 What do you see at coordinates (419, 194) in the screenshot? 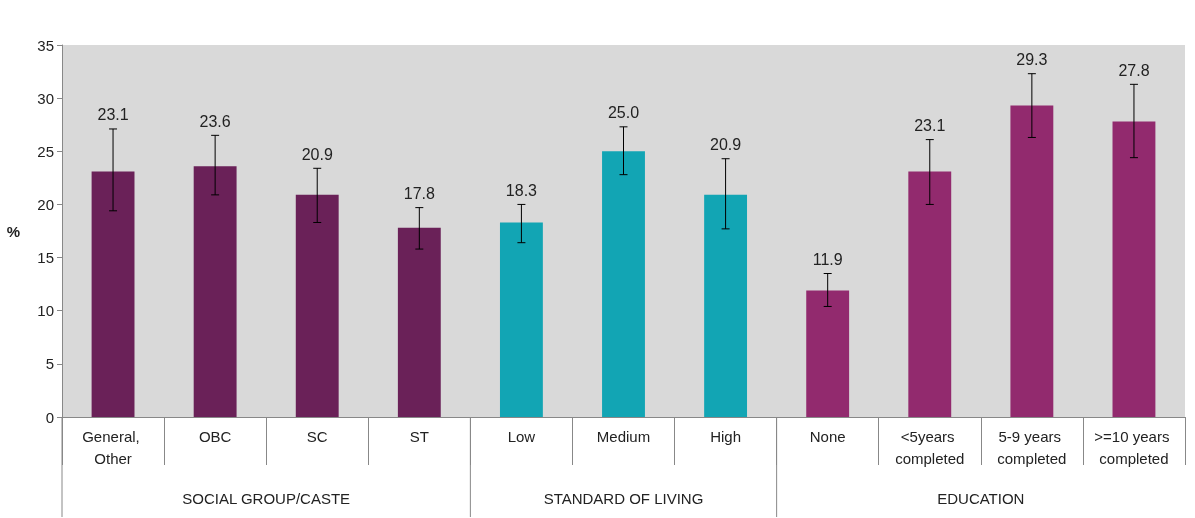
I see `data-label: 17.8` at bounding box center [419, 194].